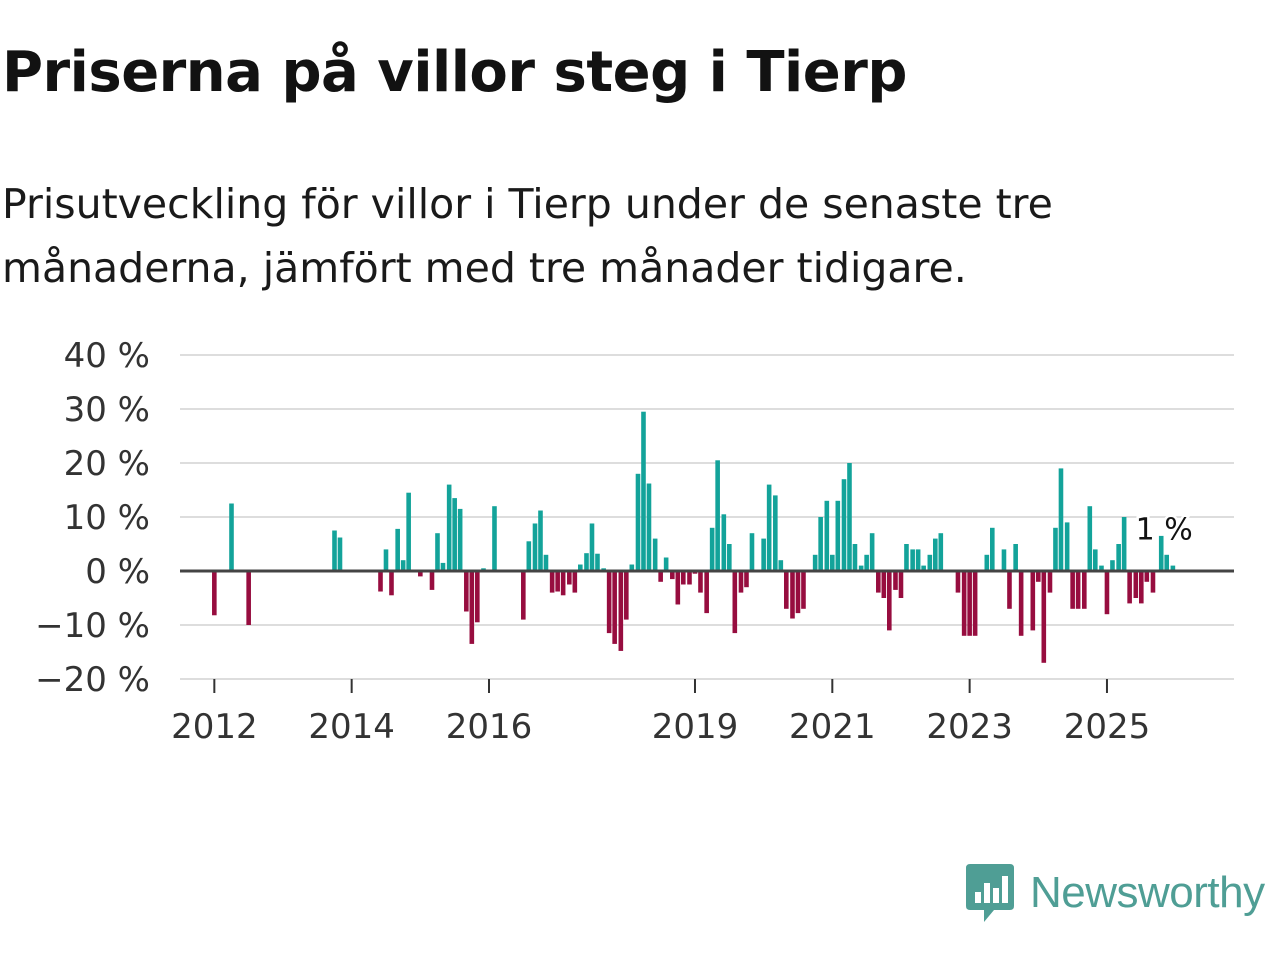 Image resolution: width=1280 pixels, height=960 pixels. Describe the element at coordinates (695, 727) in the screenshot. I see `x-tick-label: 2019` at that location.